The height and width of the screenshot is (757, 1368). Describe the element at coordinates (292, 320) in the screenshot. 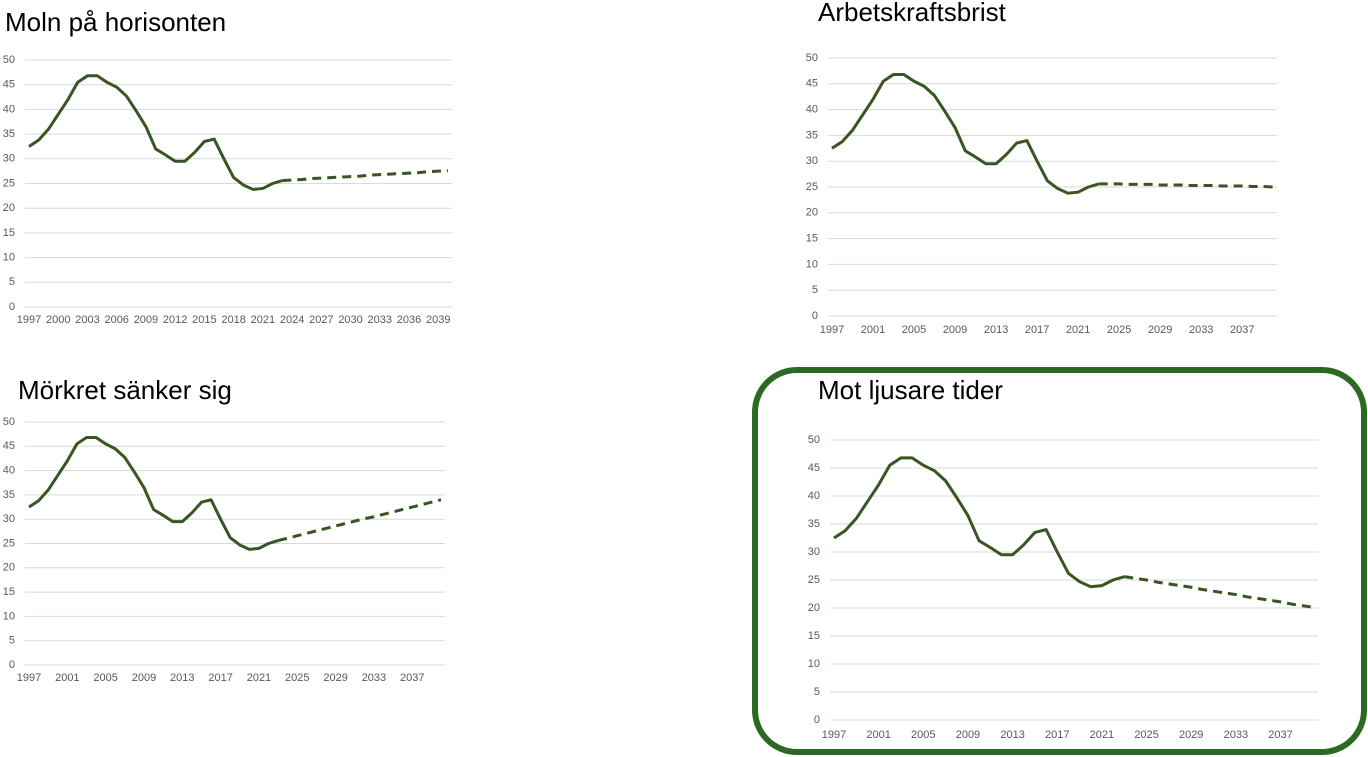

I see `x-tick-label: 2024` at that location.